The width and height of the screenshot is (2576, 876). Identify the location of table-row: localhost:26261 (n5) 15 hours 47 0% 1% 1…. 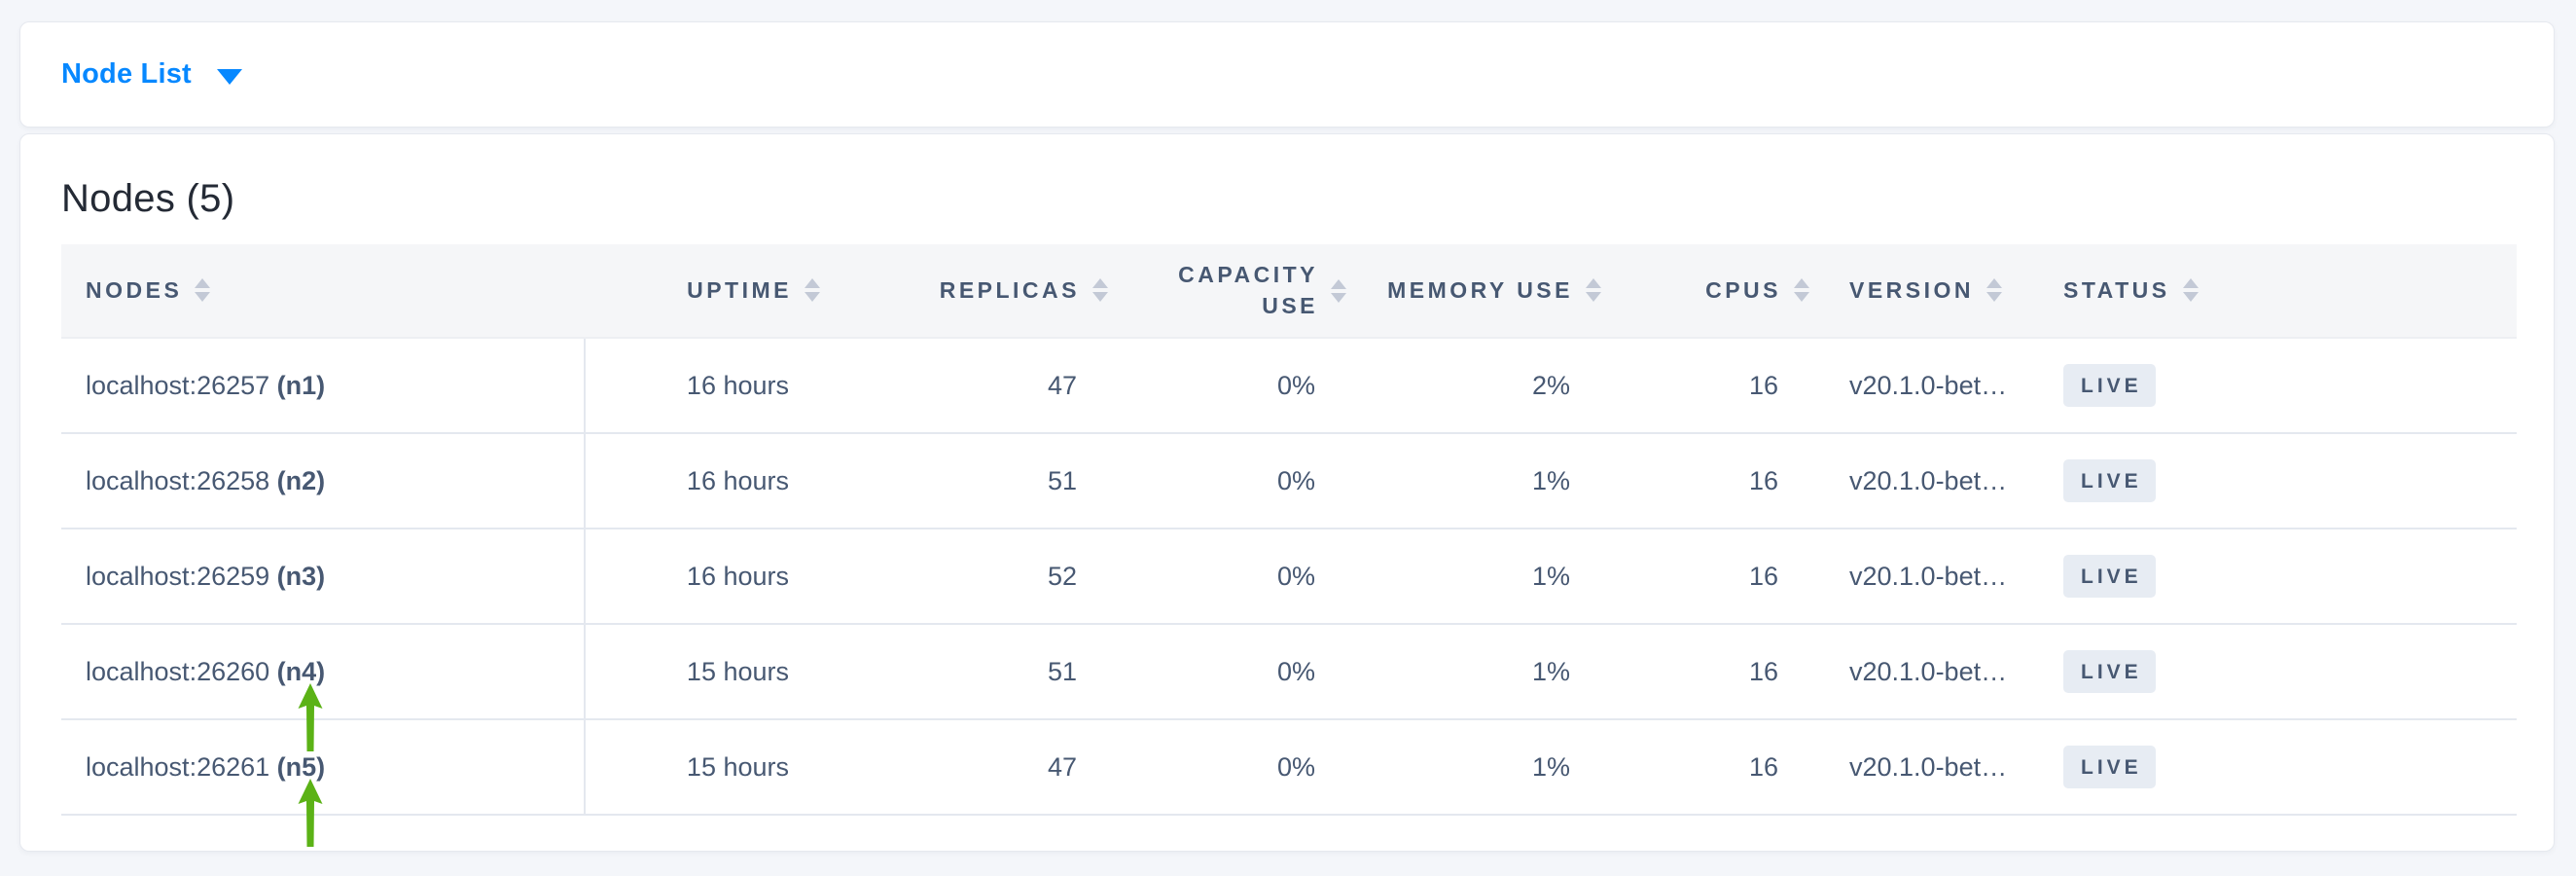
(1289, 783).